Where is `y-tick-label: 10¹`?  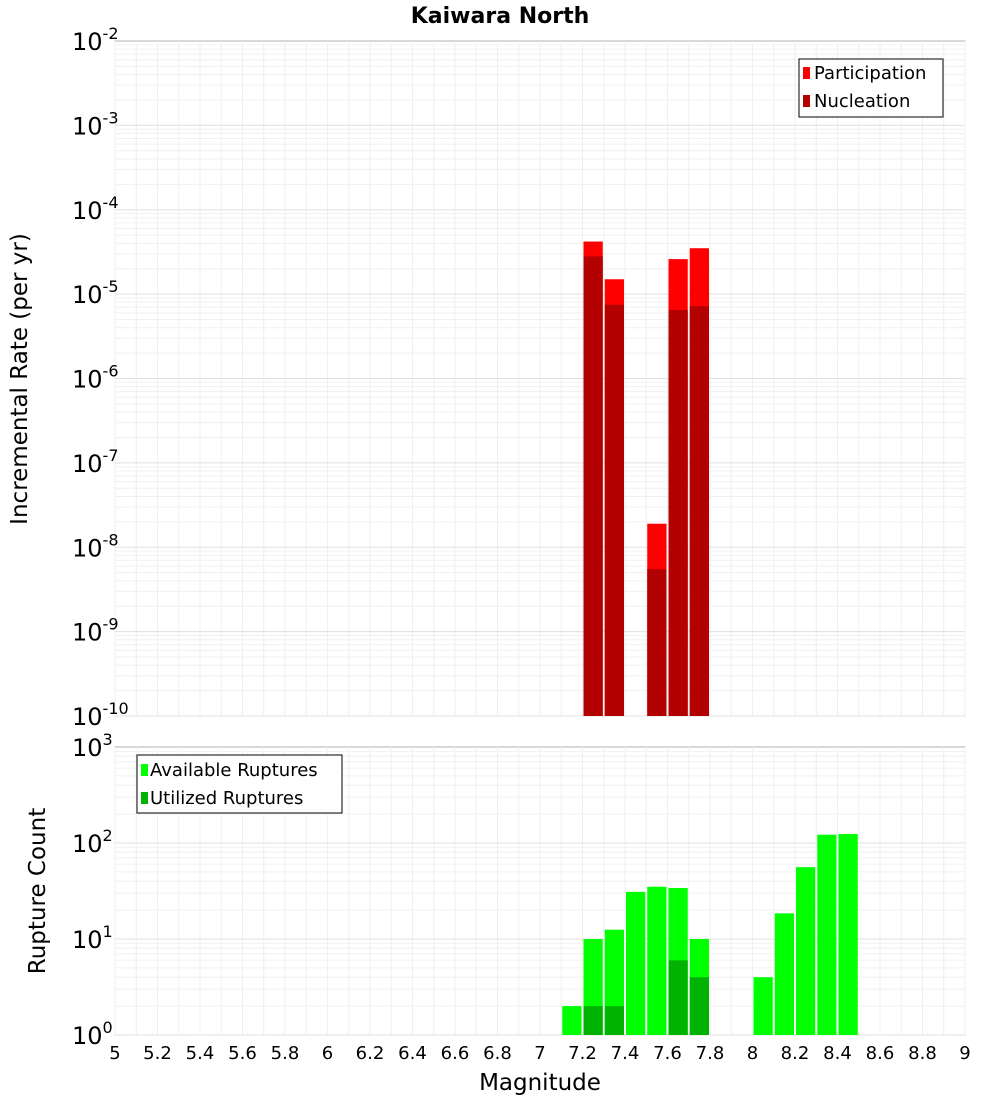
y-tick-label: 10¹ is located at coordinates (92, 938).